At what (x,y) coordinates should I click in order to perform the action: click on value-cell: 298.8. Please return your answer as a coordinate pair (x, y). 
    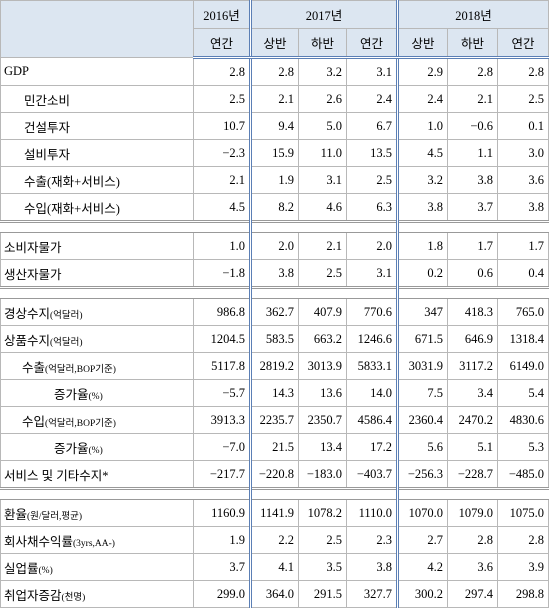
    Looking at the image, I should click on (523, 594).